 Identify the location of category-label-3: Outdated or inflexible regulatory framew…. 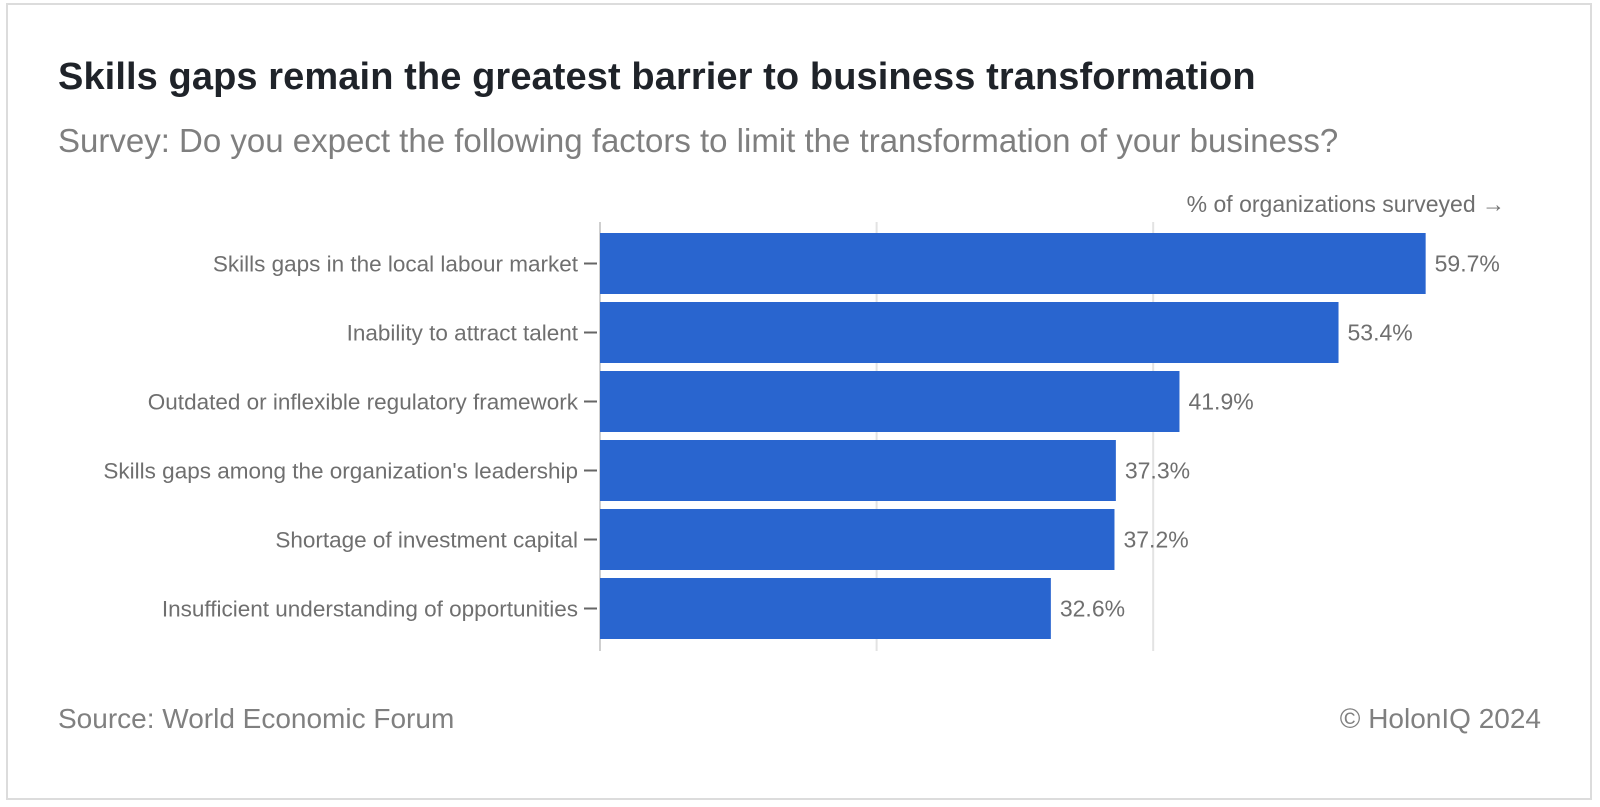
(363, 402).